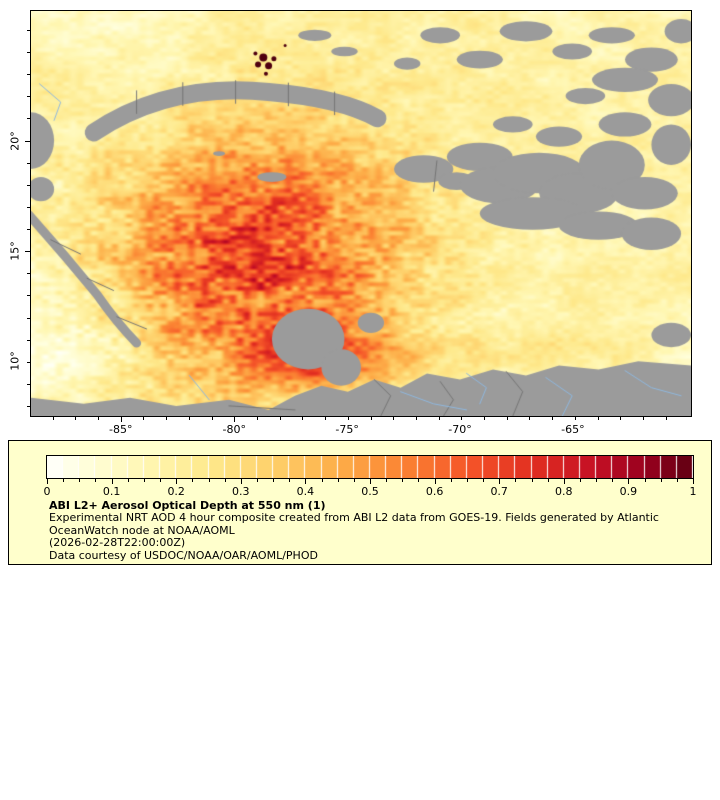  Describe the element at coordinates (305, 491) in the screenshot. I see `colorbar-tick-label: 0.4` at that location.